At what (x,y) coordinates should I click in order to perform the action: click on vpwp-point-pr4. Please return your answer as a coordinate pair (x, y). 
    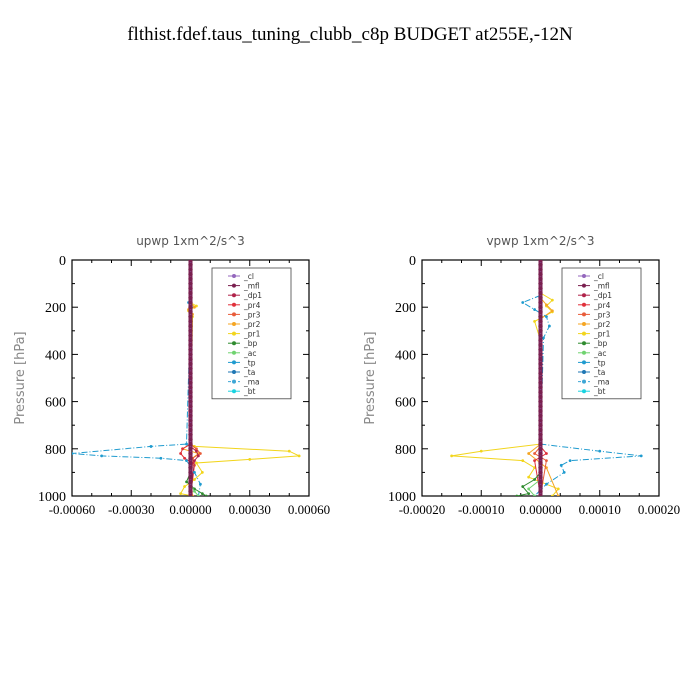
    Looking at the image, I should click on (534, 460).